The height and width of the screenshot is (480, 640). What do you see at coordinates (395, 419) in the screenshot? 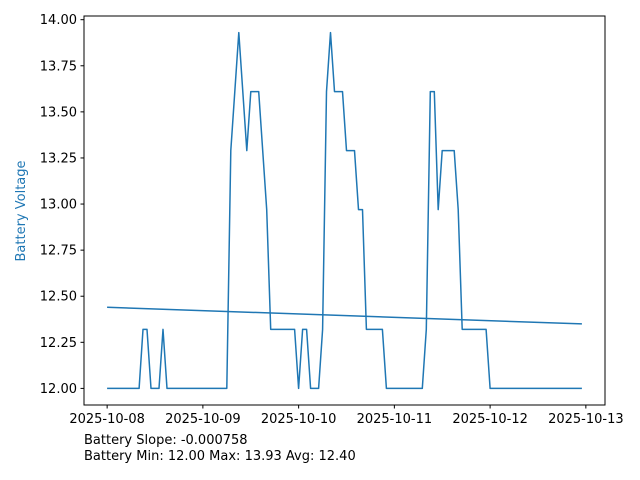
I see `x-tick-label: 2025-10-11` at bounding box center [395, 419].